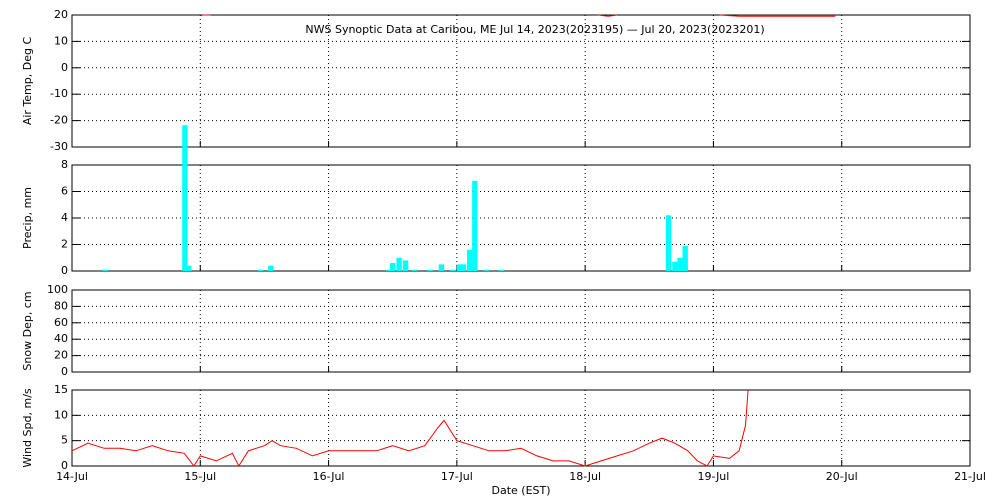  What do you see at coordinates (61, 338) in the screenshot?
I see `y-tick-label: 40` at bounding box center [61, 338].